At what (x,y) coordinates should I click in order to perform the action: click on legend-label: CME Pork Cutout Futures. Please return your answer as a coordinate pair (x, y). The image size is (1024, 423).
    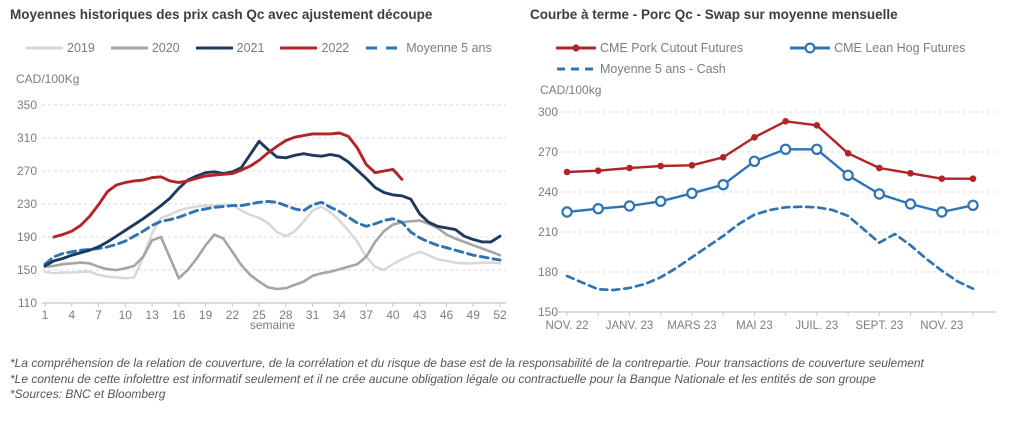
    Looking at the image, I should click on (672, 48).